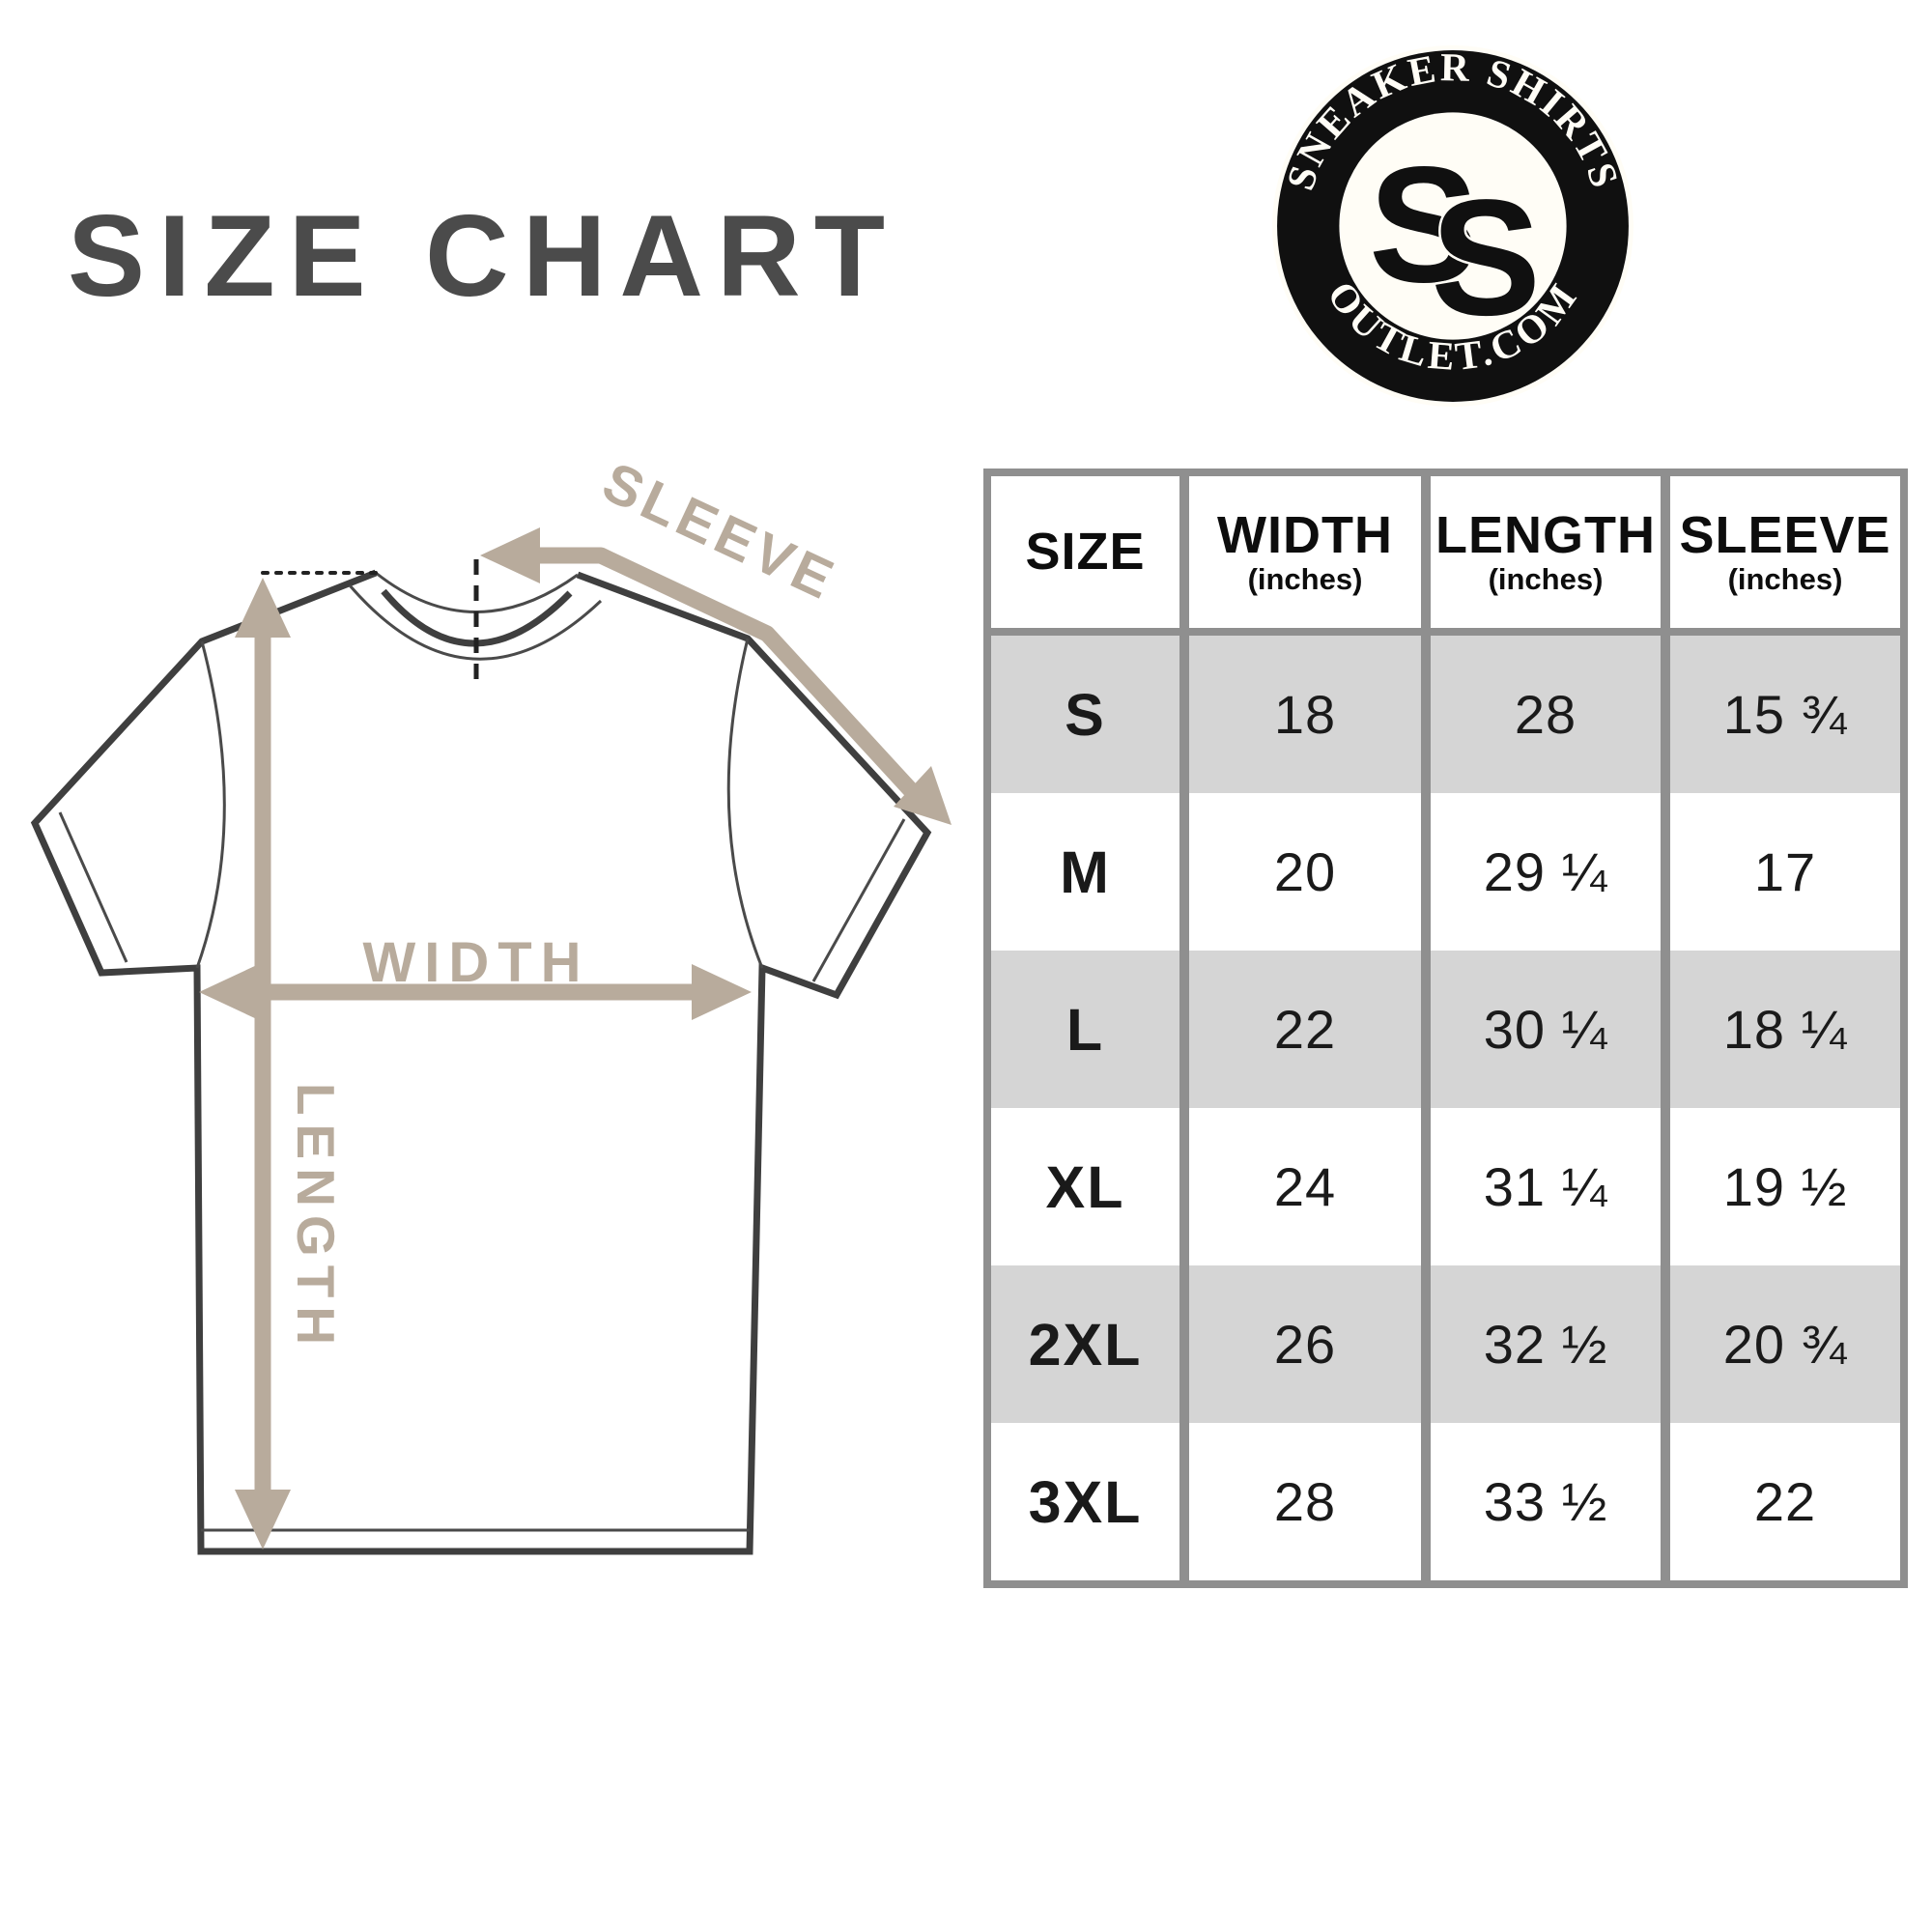  I want to click on logo-inner-disc, so click(1453, 226).